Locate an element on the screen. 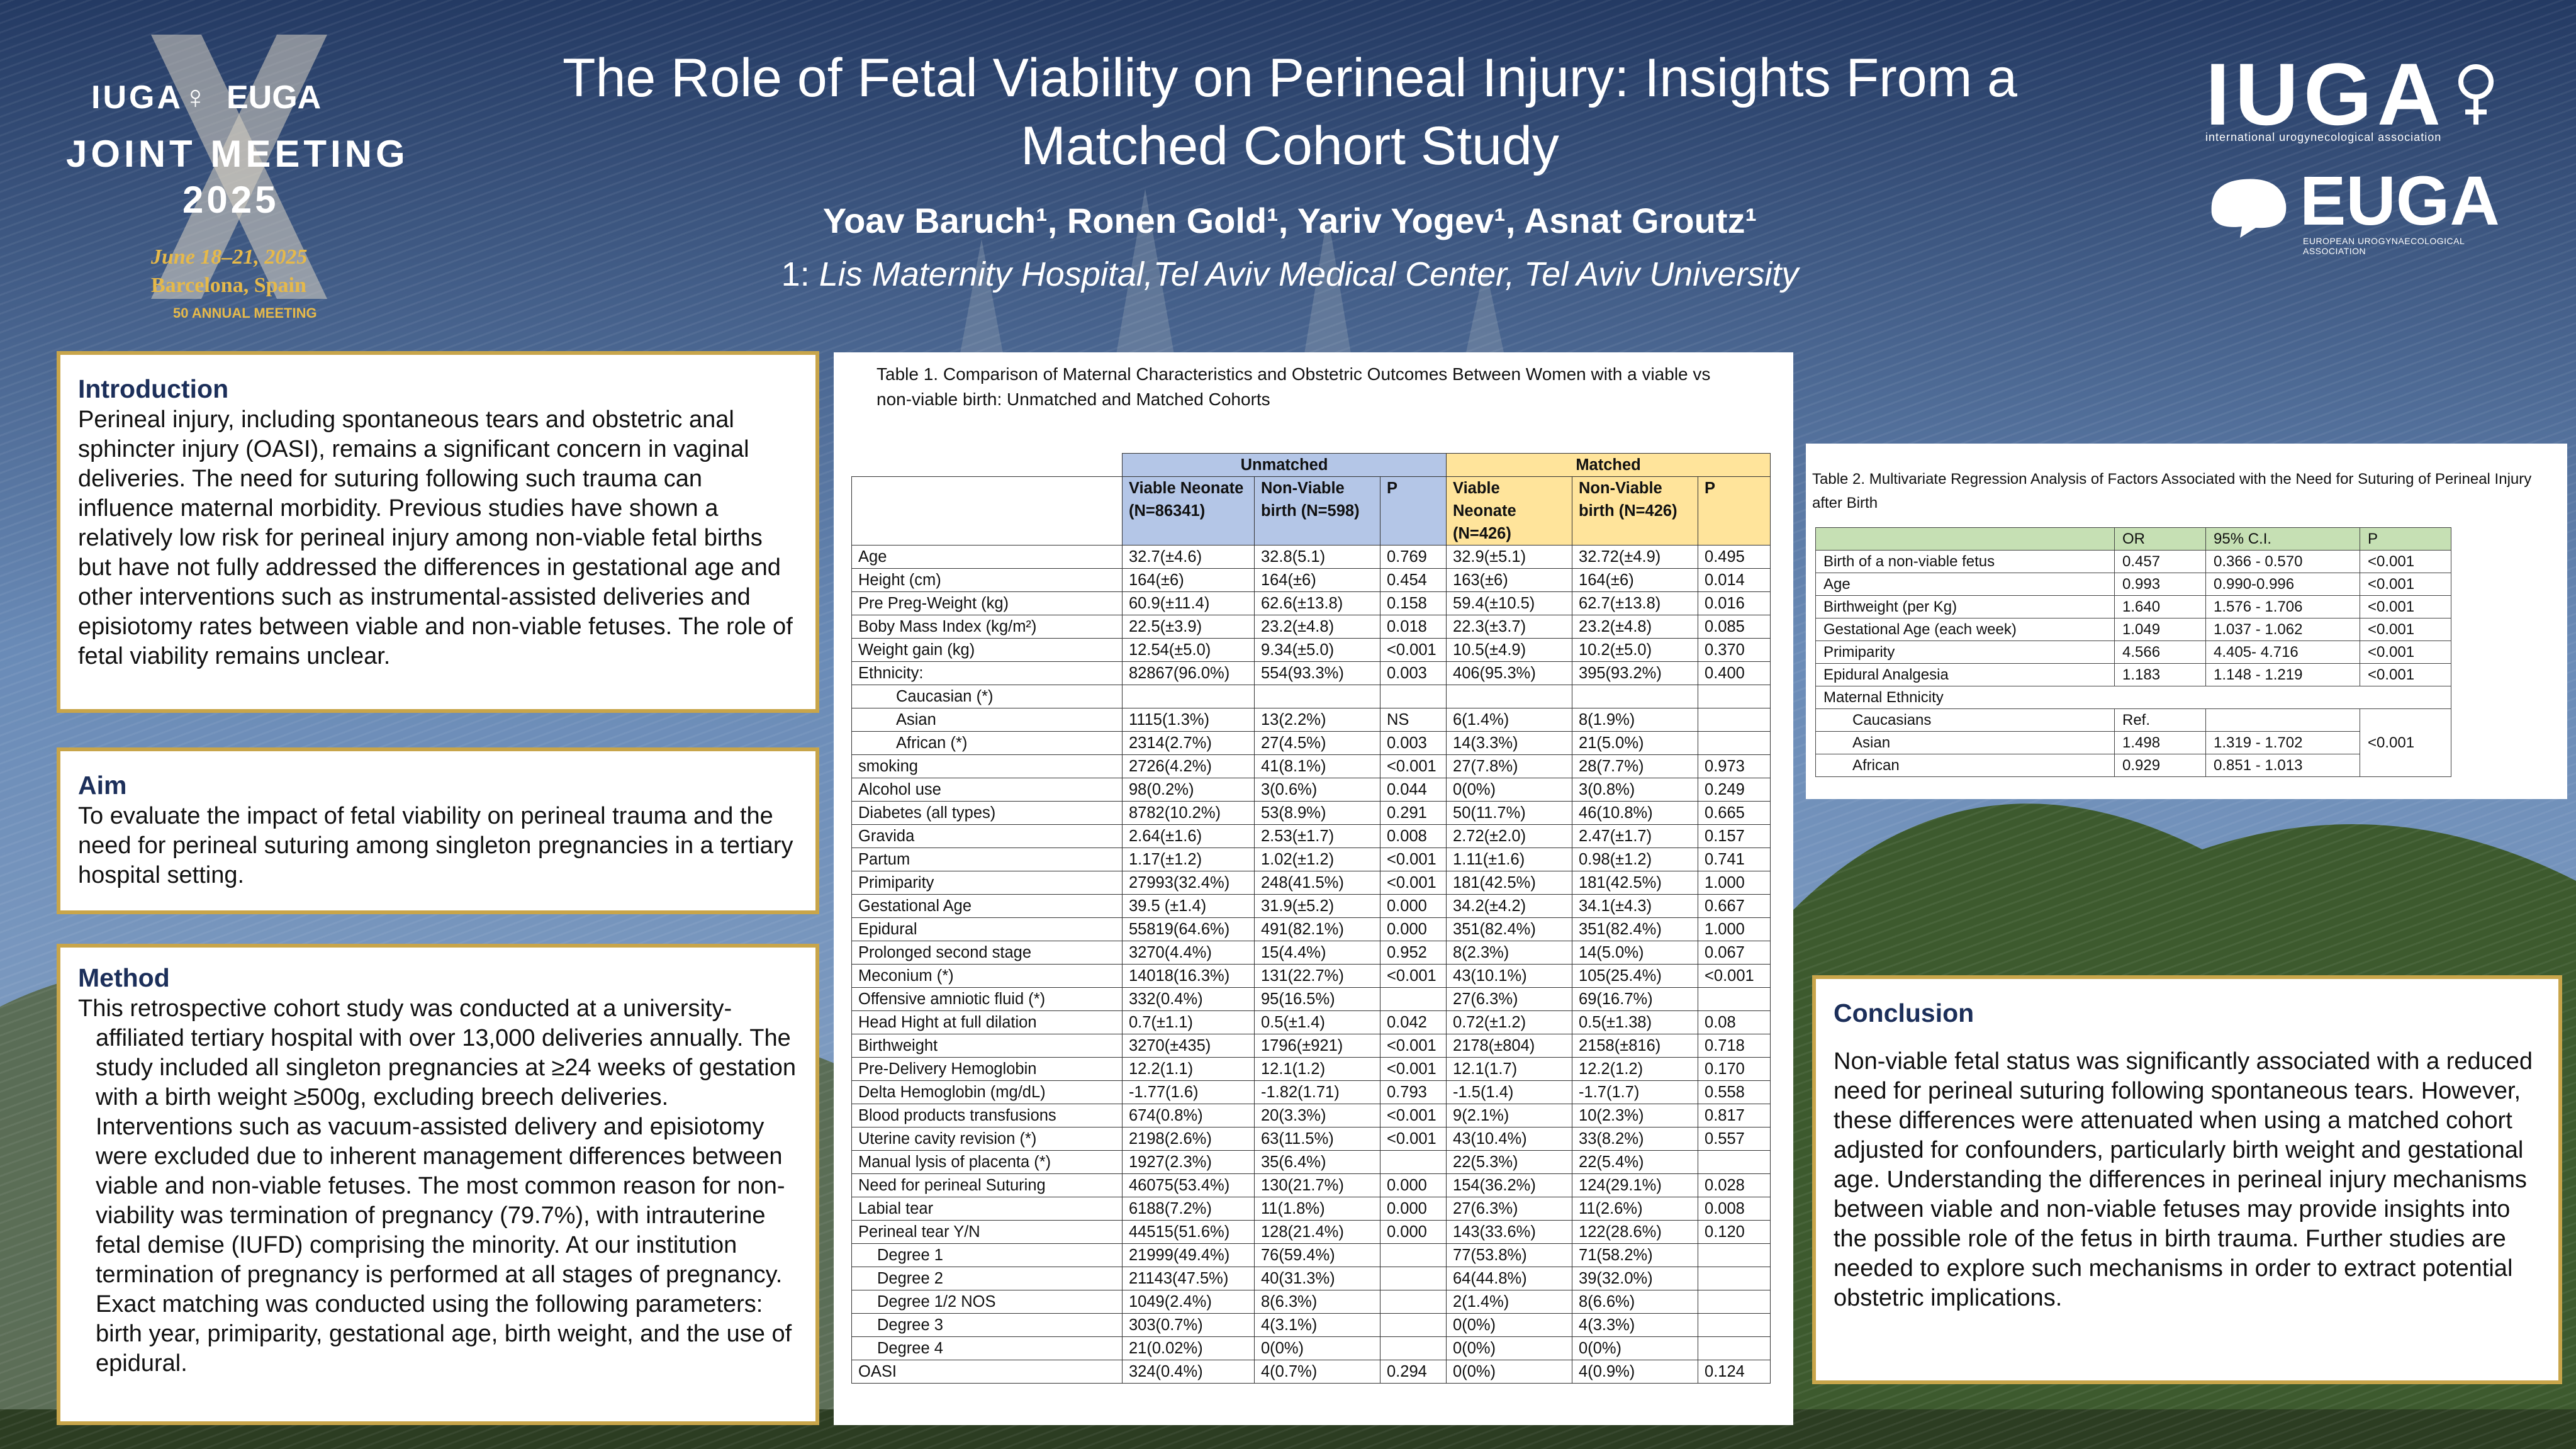 Image resolution: width=2576 pixels, height=1449 pixels. table1-cell-nv: -1.82(1.71) is located at coordinates (1317, 1092).